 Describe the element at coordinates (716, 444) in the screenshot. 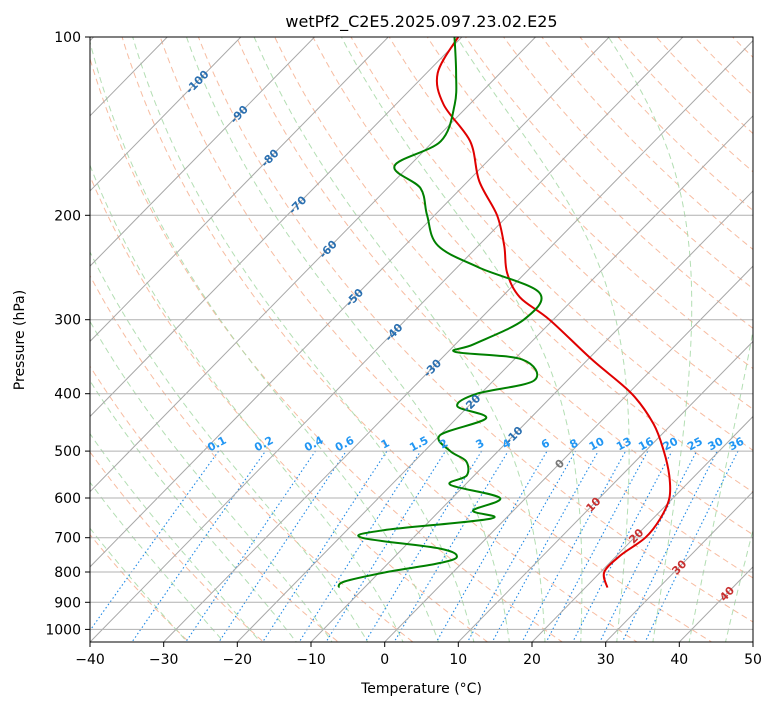

I see `mixing-ratio-label: 30` at that location.